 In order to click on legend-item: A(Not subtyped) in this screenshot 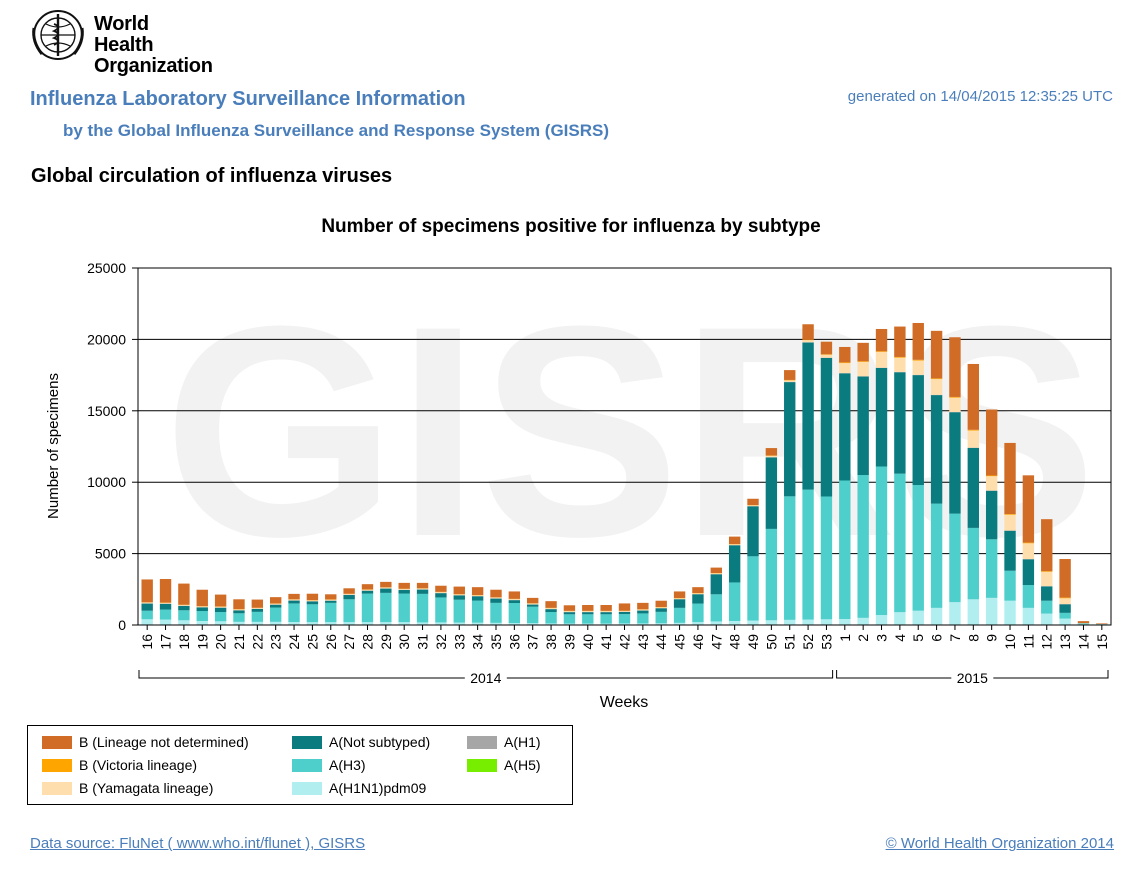, I will do `click(361, 742)`.